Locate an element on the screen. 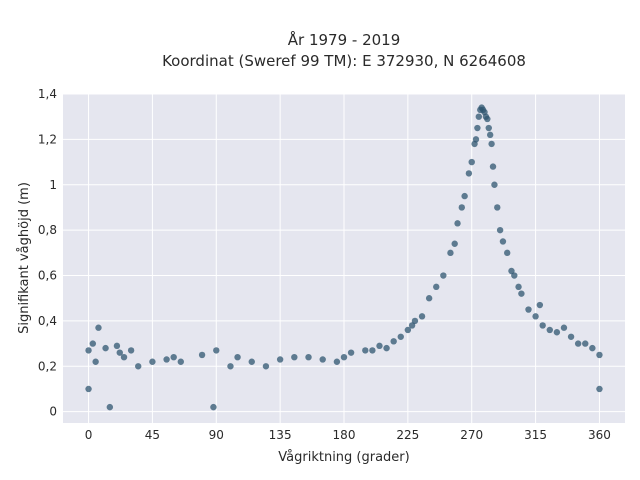 The width and height of the screenshot is (640, 480). y-tick-label: 1,4 is located at coordinates (47, 94).